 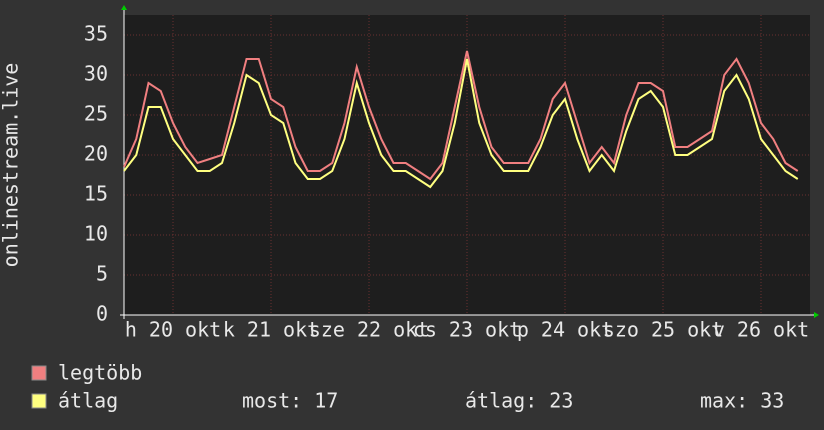 What do you see at coordinates (102, 274) in the screenshot?
I see `y-tick-label: 5` at bounding box center [102, 274].